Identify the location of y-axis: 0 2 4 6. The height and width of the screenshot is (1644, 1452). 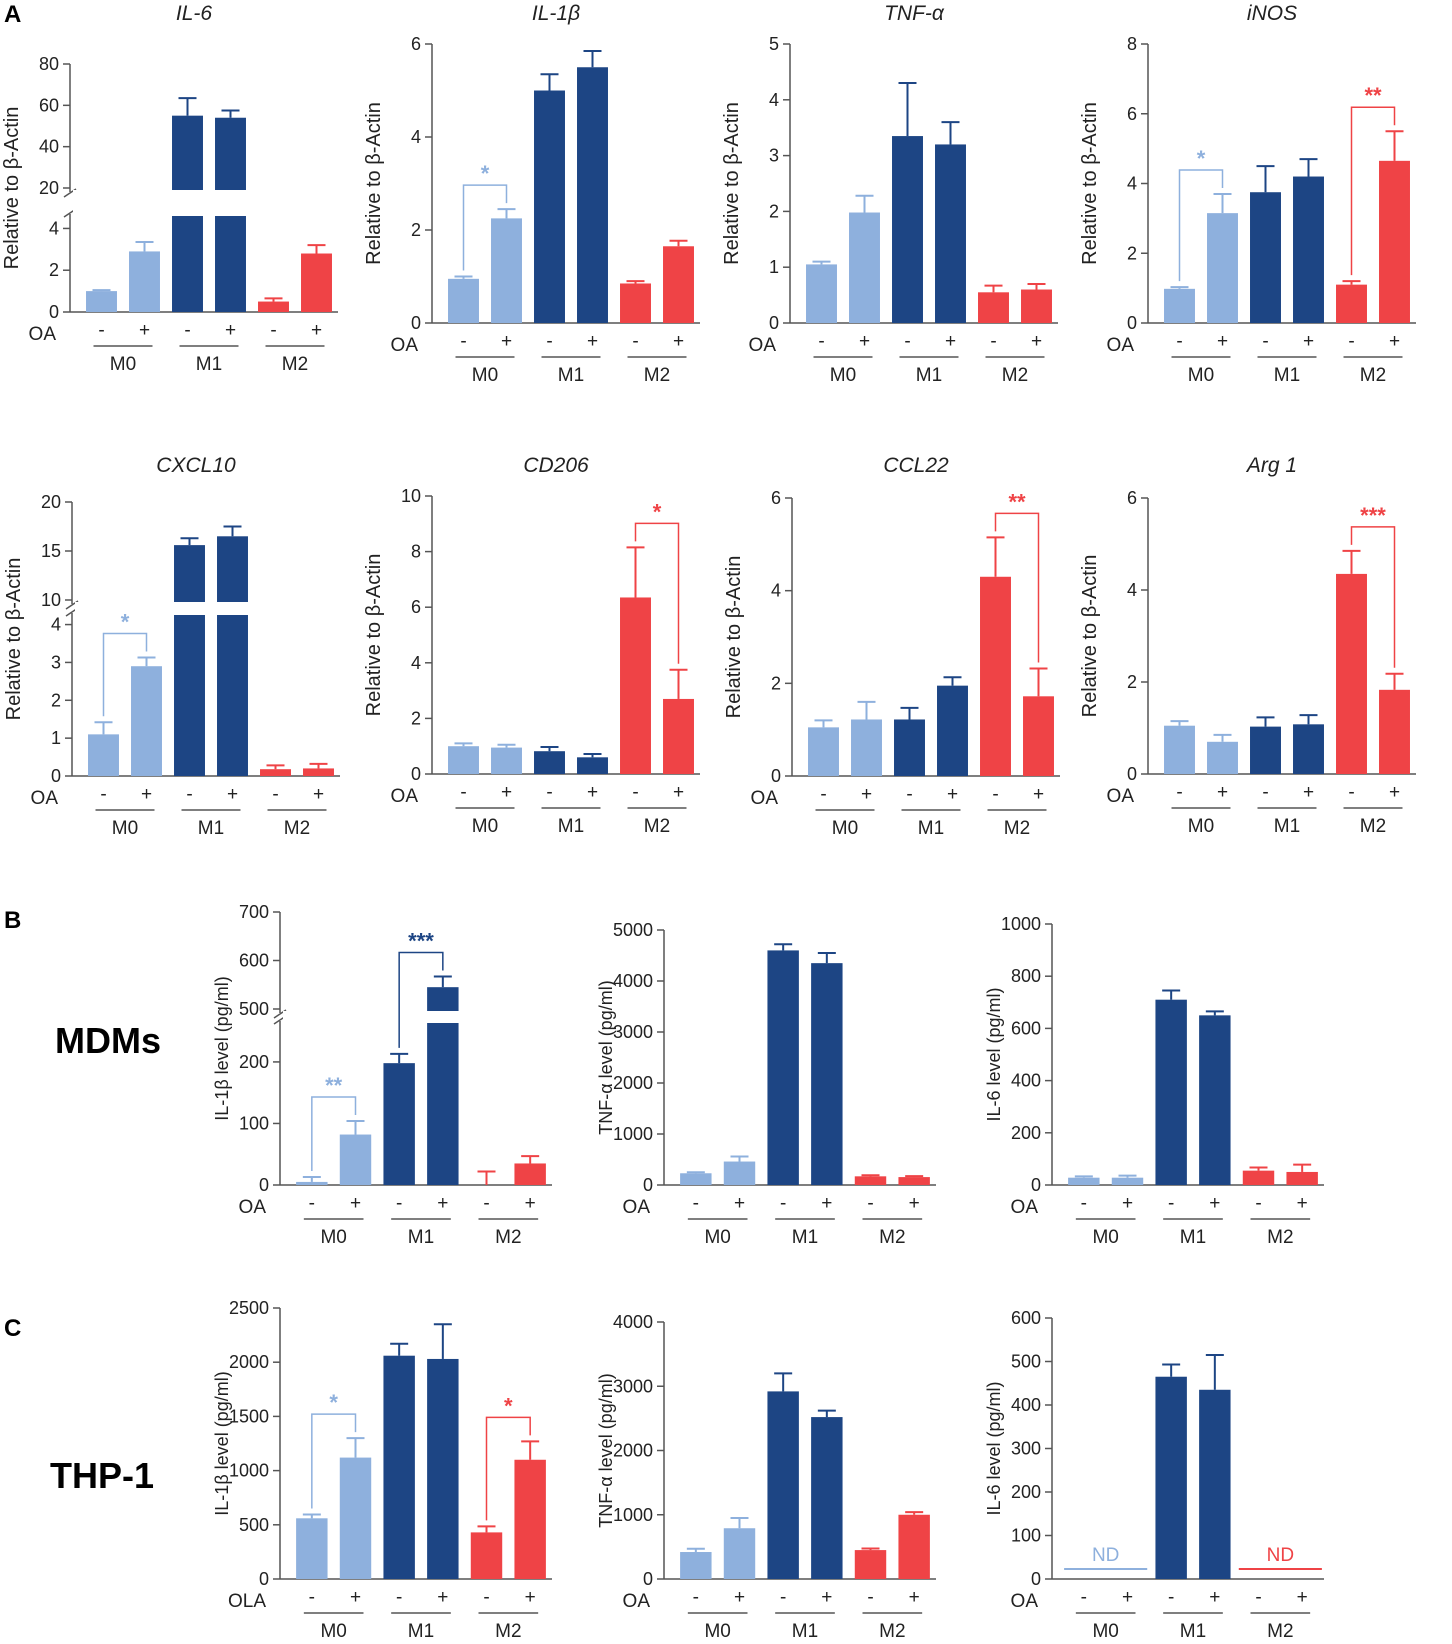
(422, 183).